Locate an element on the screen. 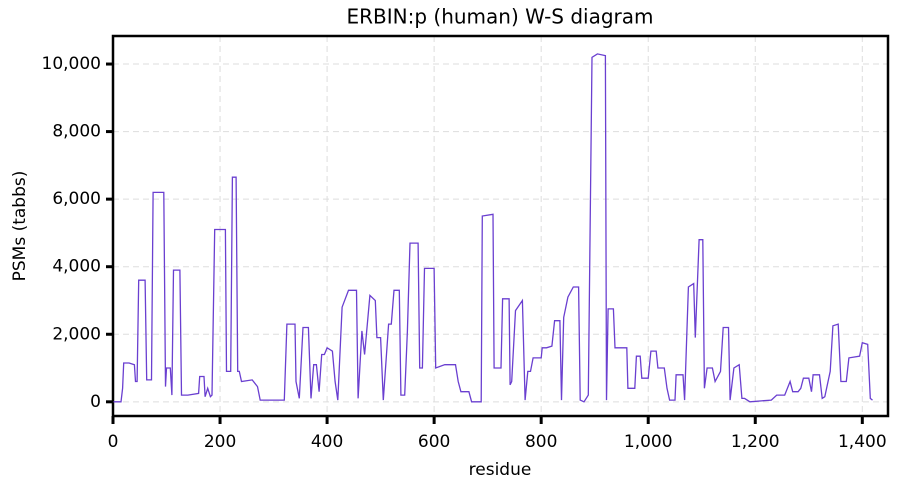  x-tick-label: 1,200 is located at coordinates (755, 442).